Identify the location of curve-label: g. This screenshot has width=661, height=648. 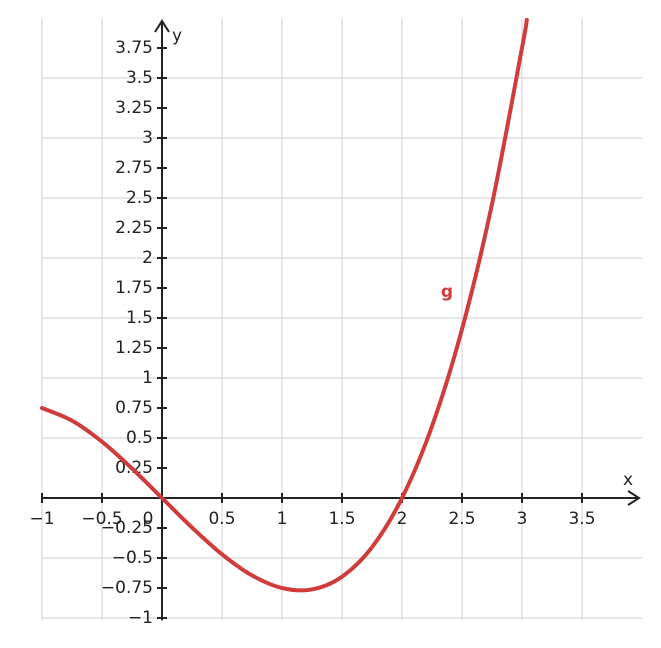
(447, 292).